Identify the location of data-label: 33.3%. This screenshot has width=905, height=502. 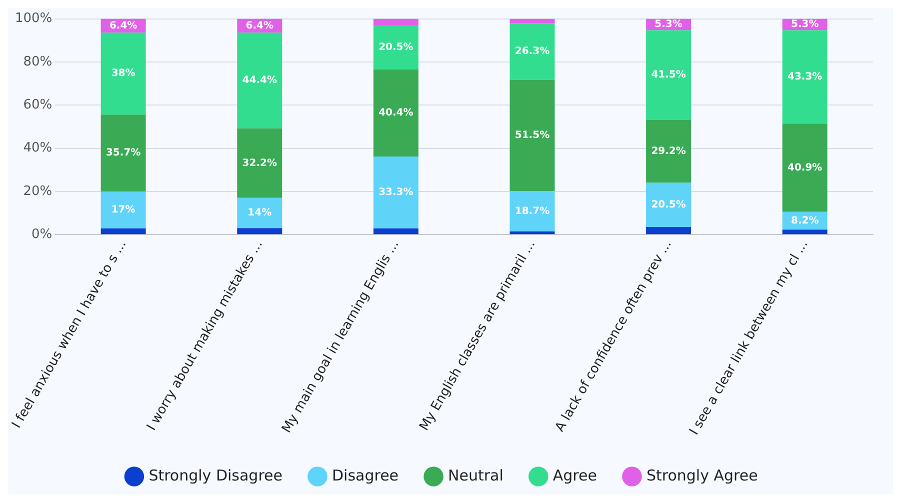
(396, 192).